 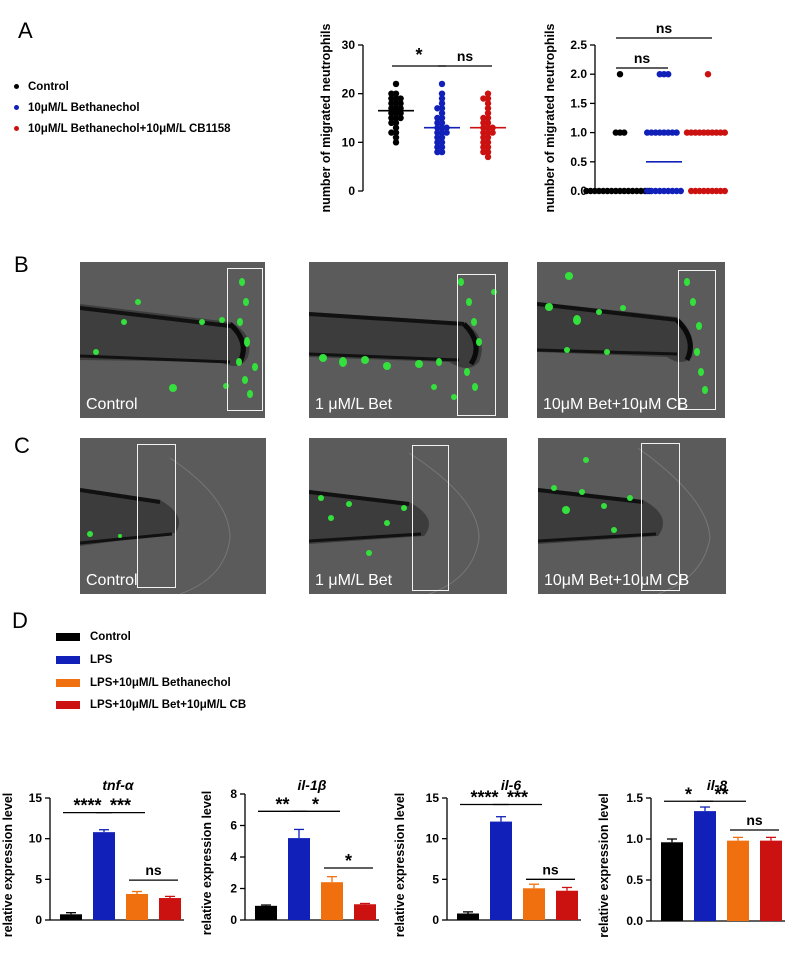 What do you see at coordinates (233, 857) in the screenshot?
I see `y-tick-label: 4` at bounding box center [233, 857].